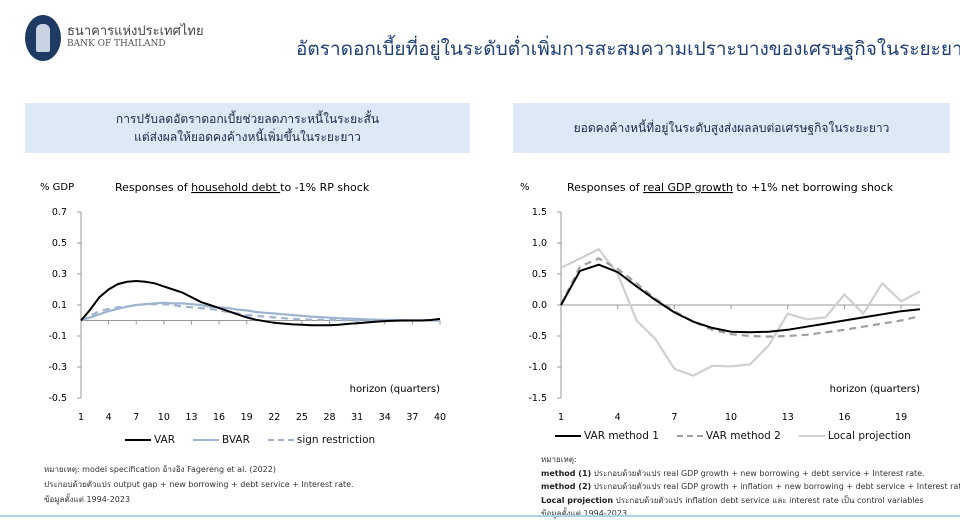  I want to click on legend-item-bvar: BVAR, so click(221, 440).